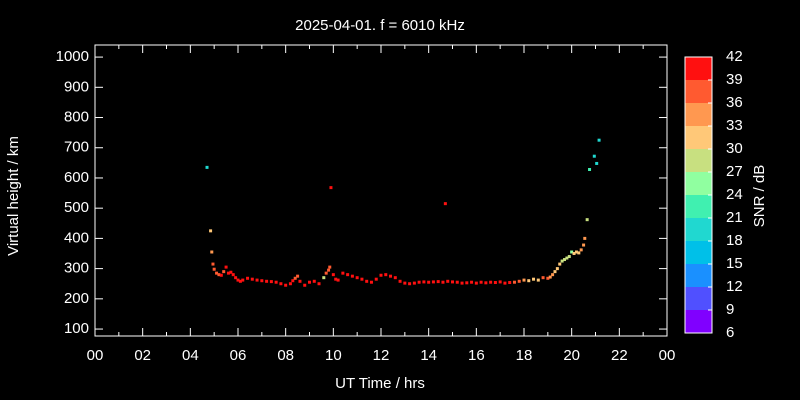 This screenshot has width=800, height=400. What do you see at coordinates (380, 383) in the screenshot?
I see `x-axis-label: UT Time / hrs` at bounding box center [380, 383].